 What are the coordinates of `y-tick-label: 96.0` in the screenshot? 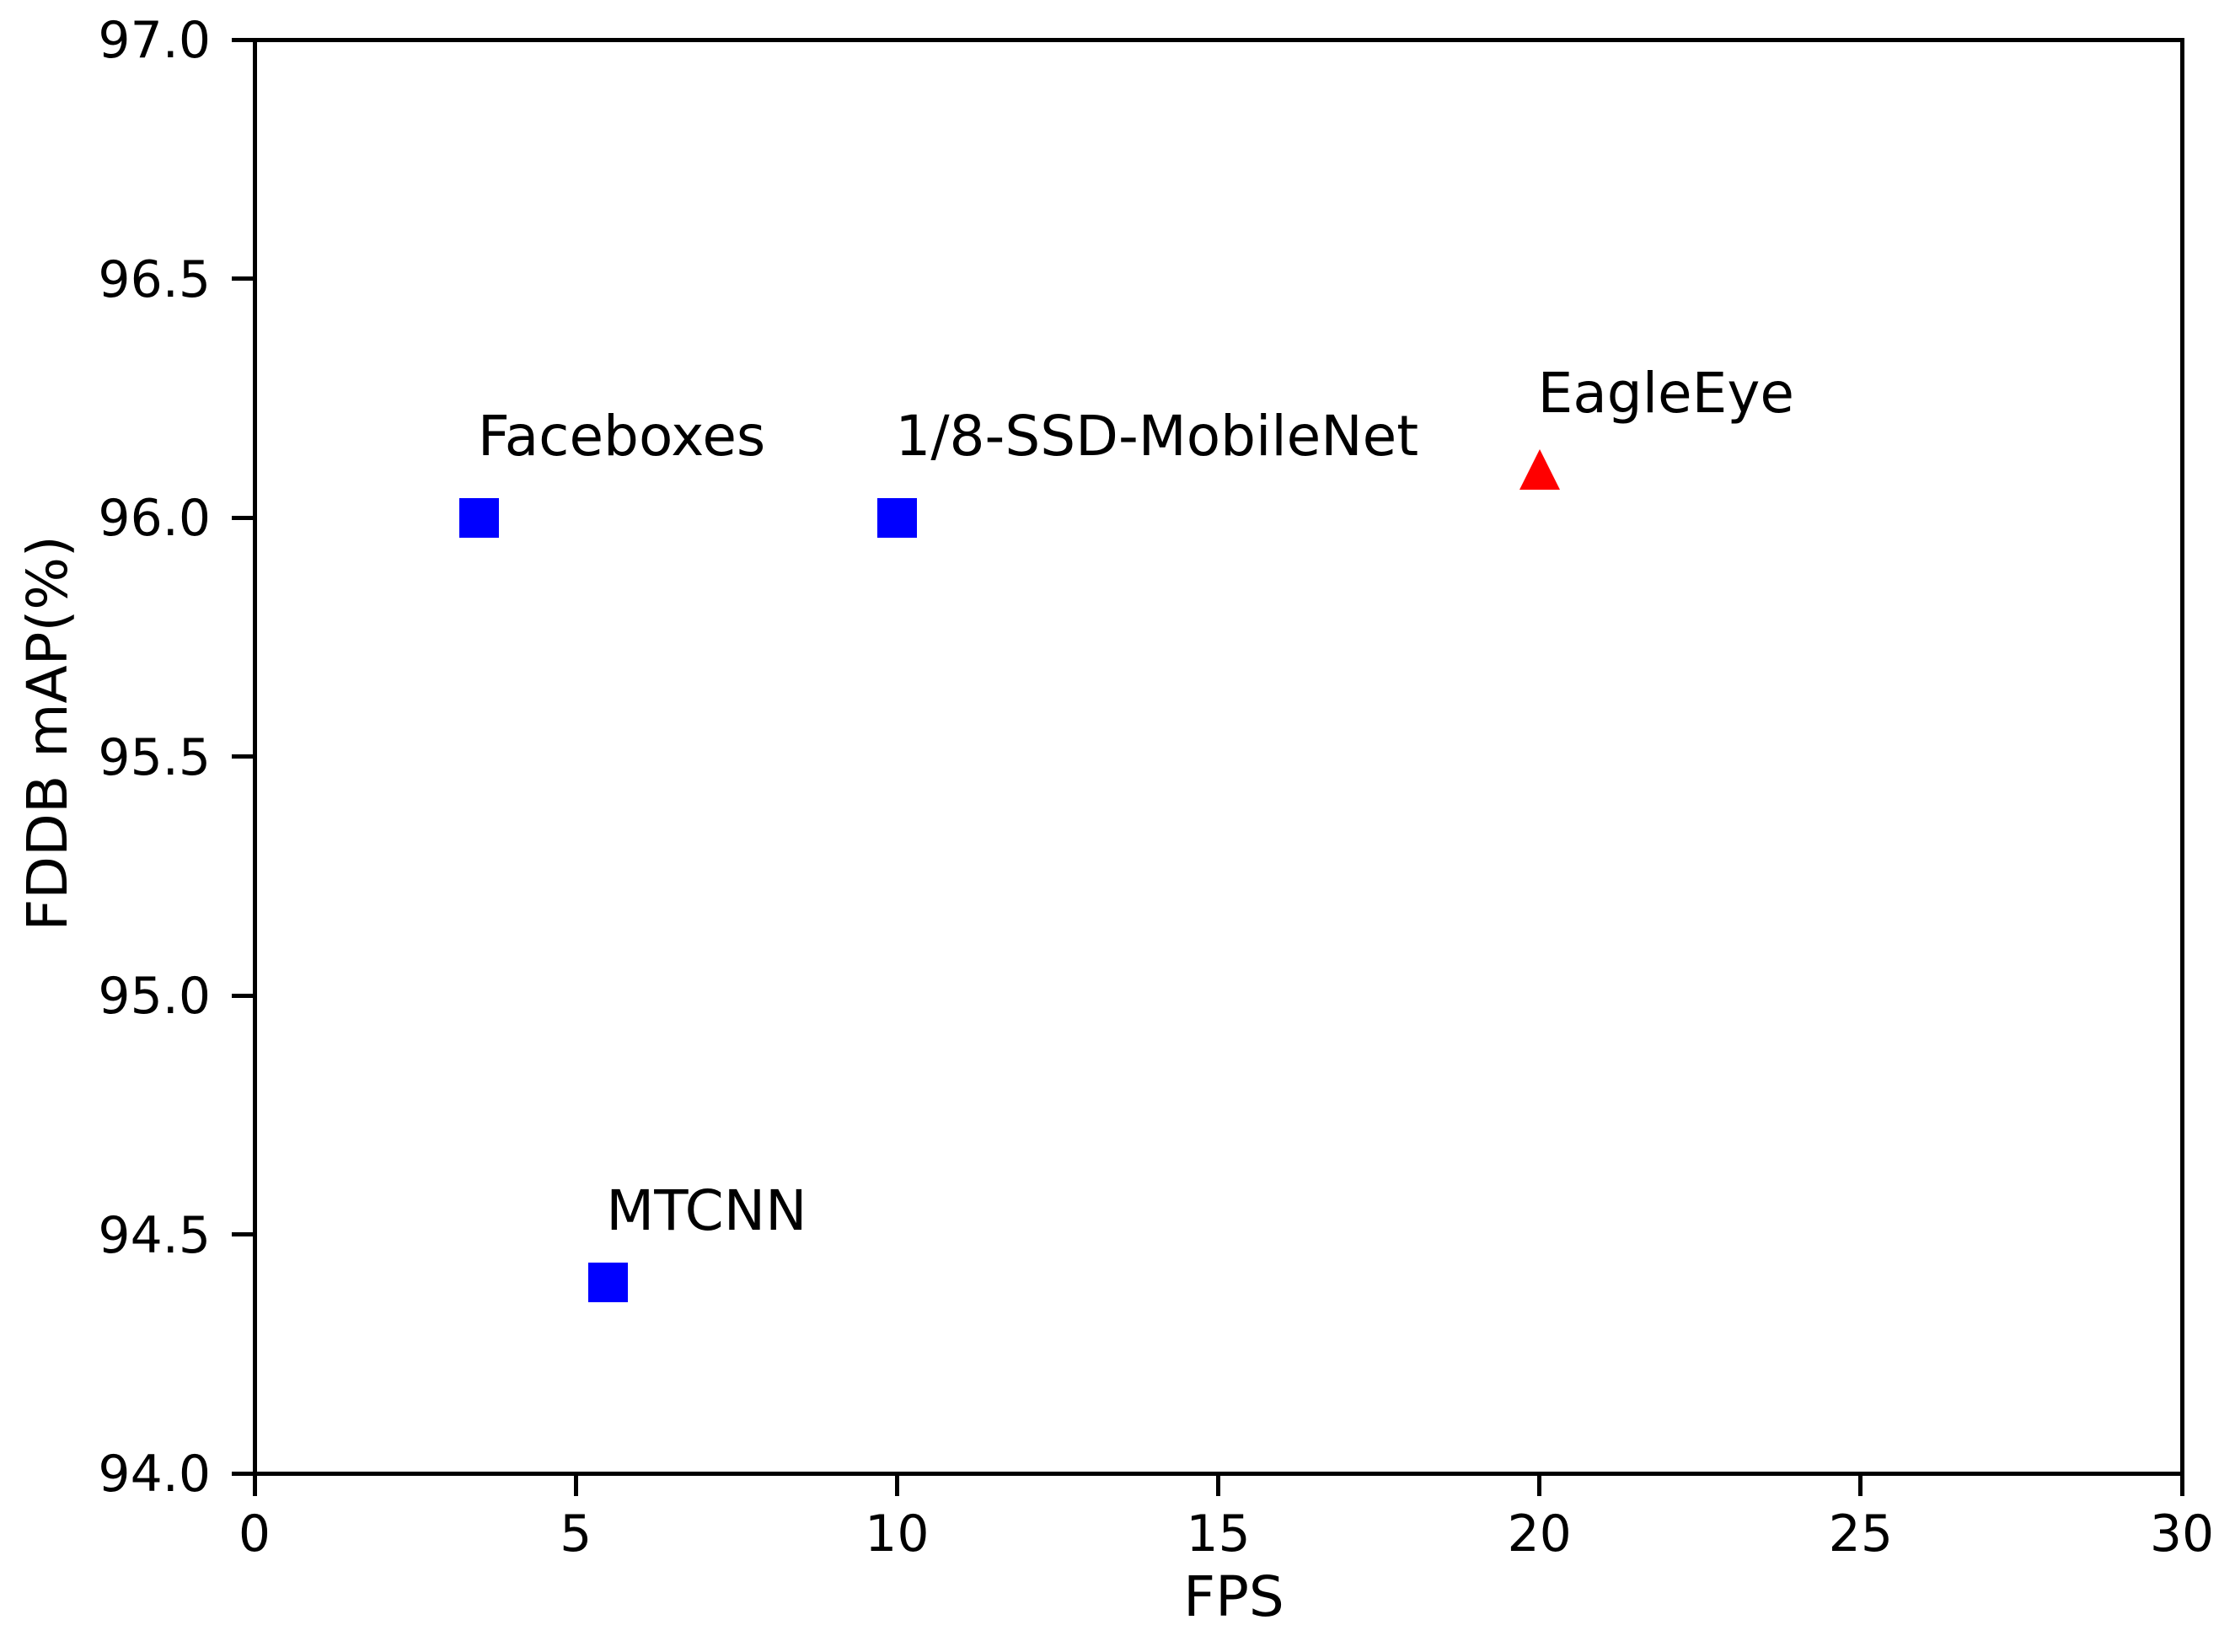 It's located at (154, 518).